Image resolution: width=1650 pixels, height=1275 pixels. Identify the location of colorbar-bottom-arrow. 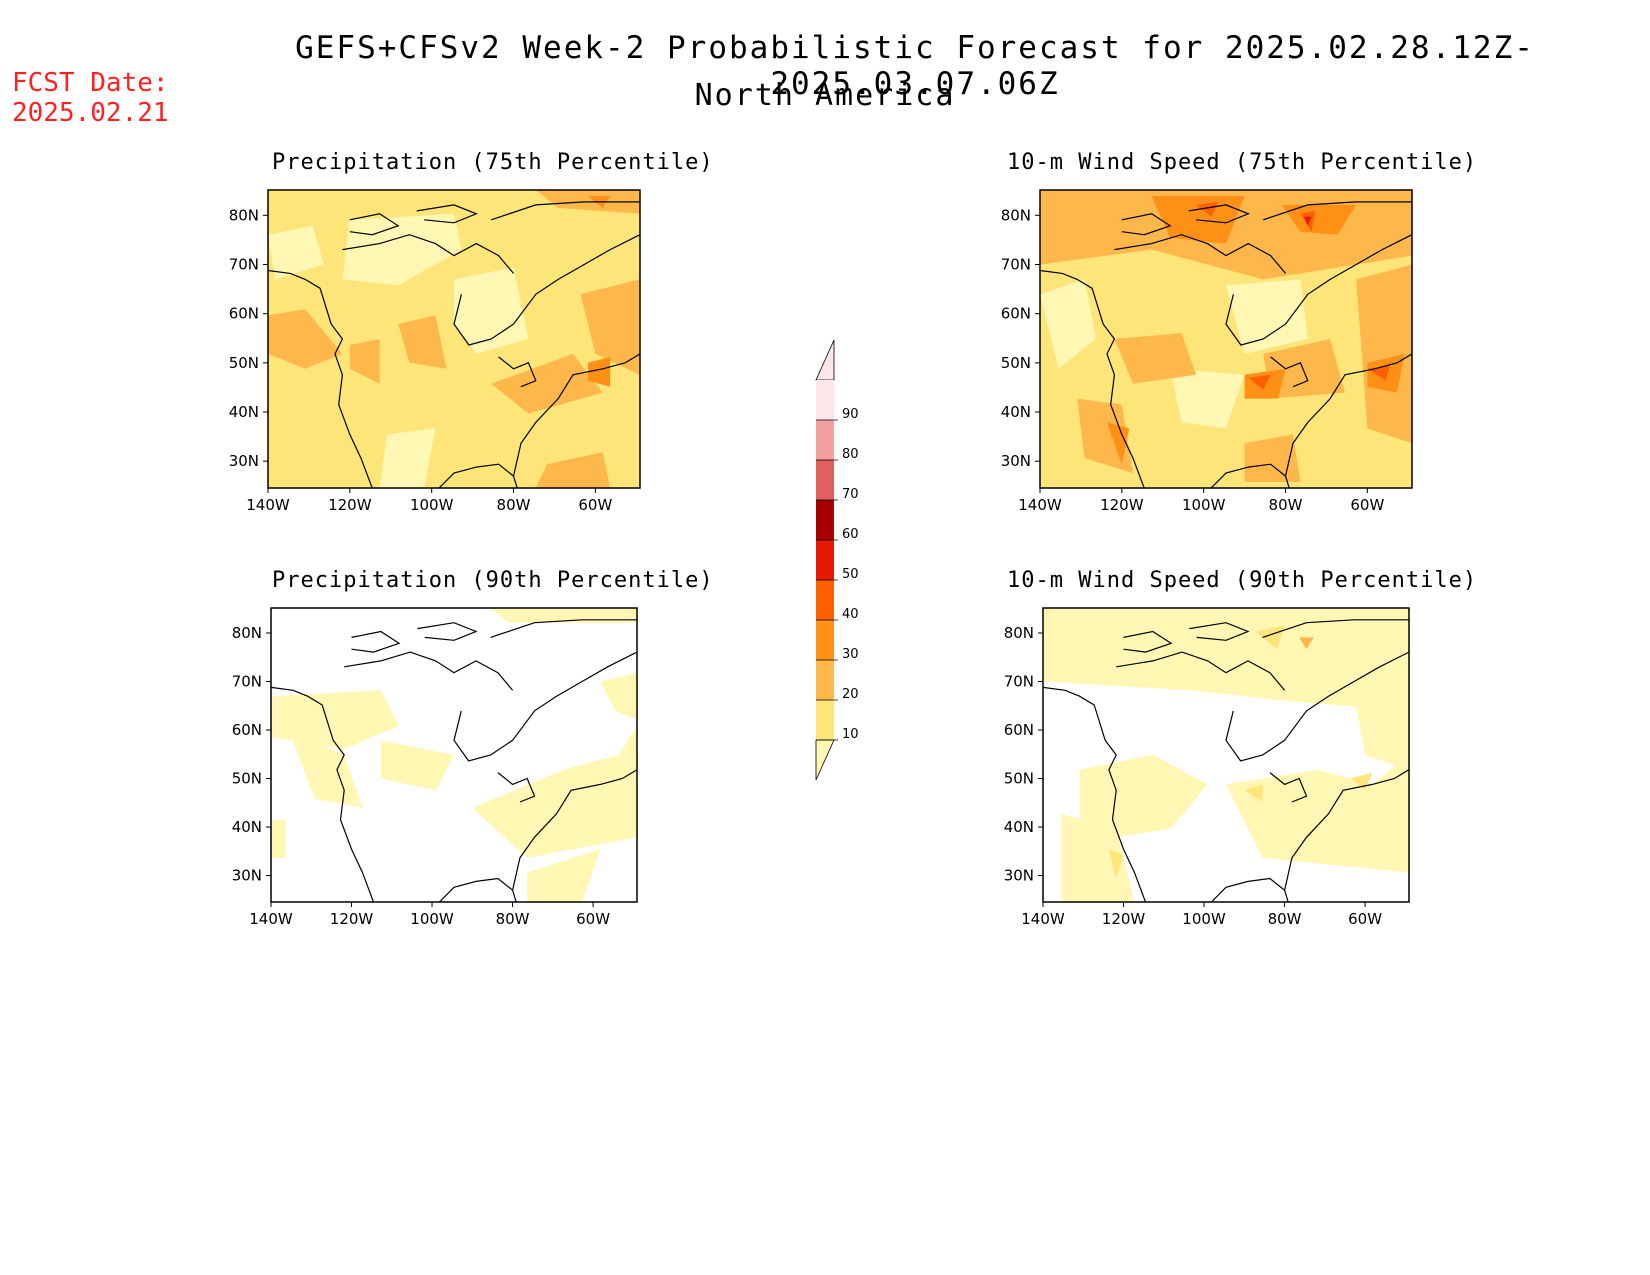
(825, 760).